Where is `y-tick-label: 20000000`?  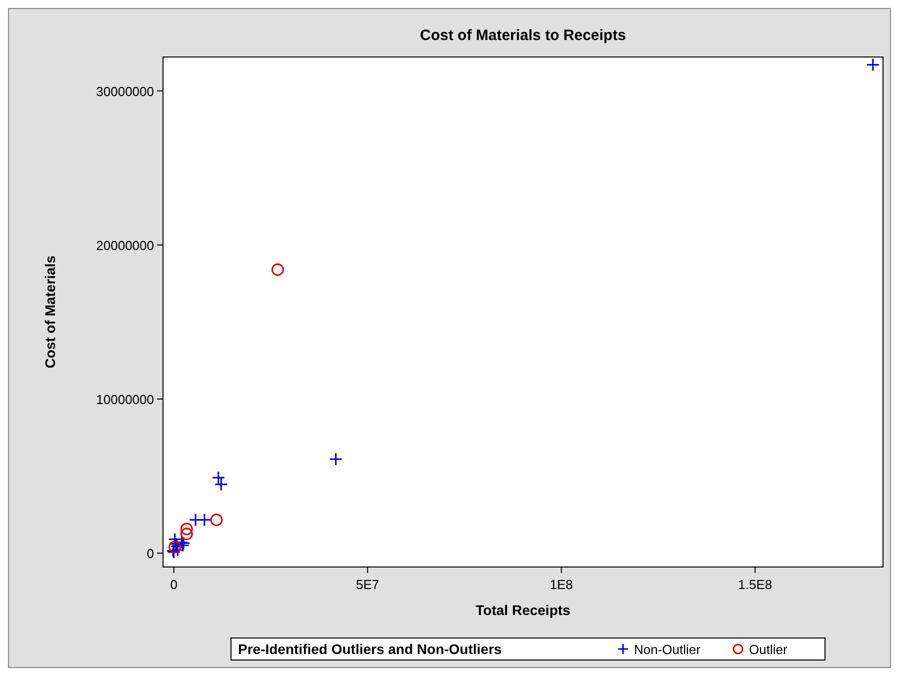
y-tick-label: 20000000 is located at coordinates (125, 245).